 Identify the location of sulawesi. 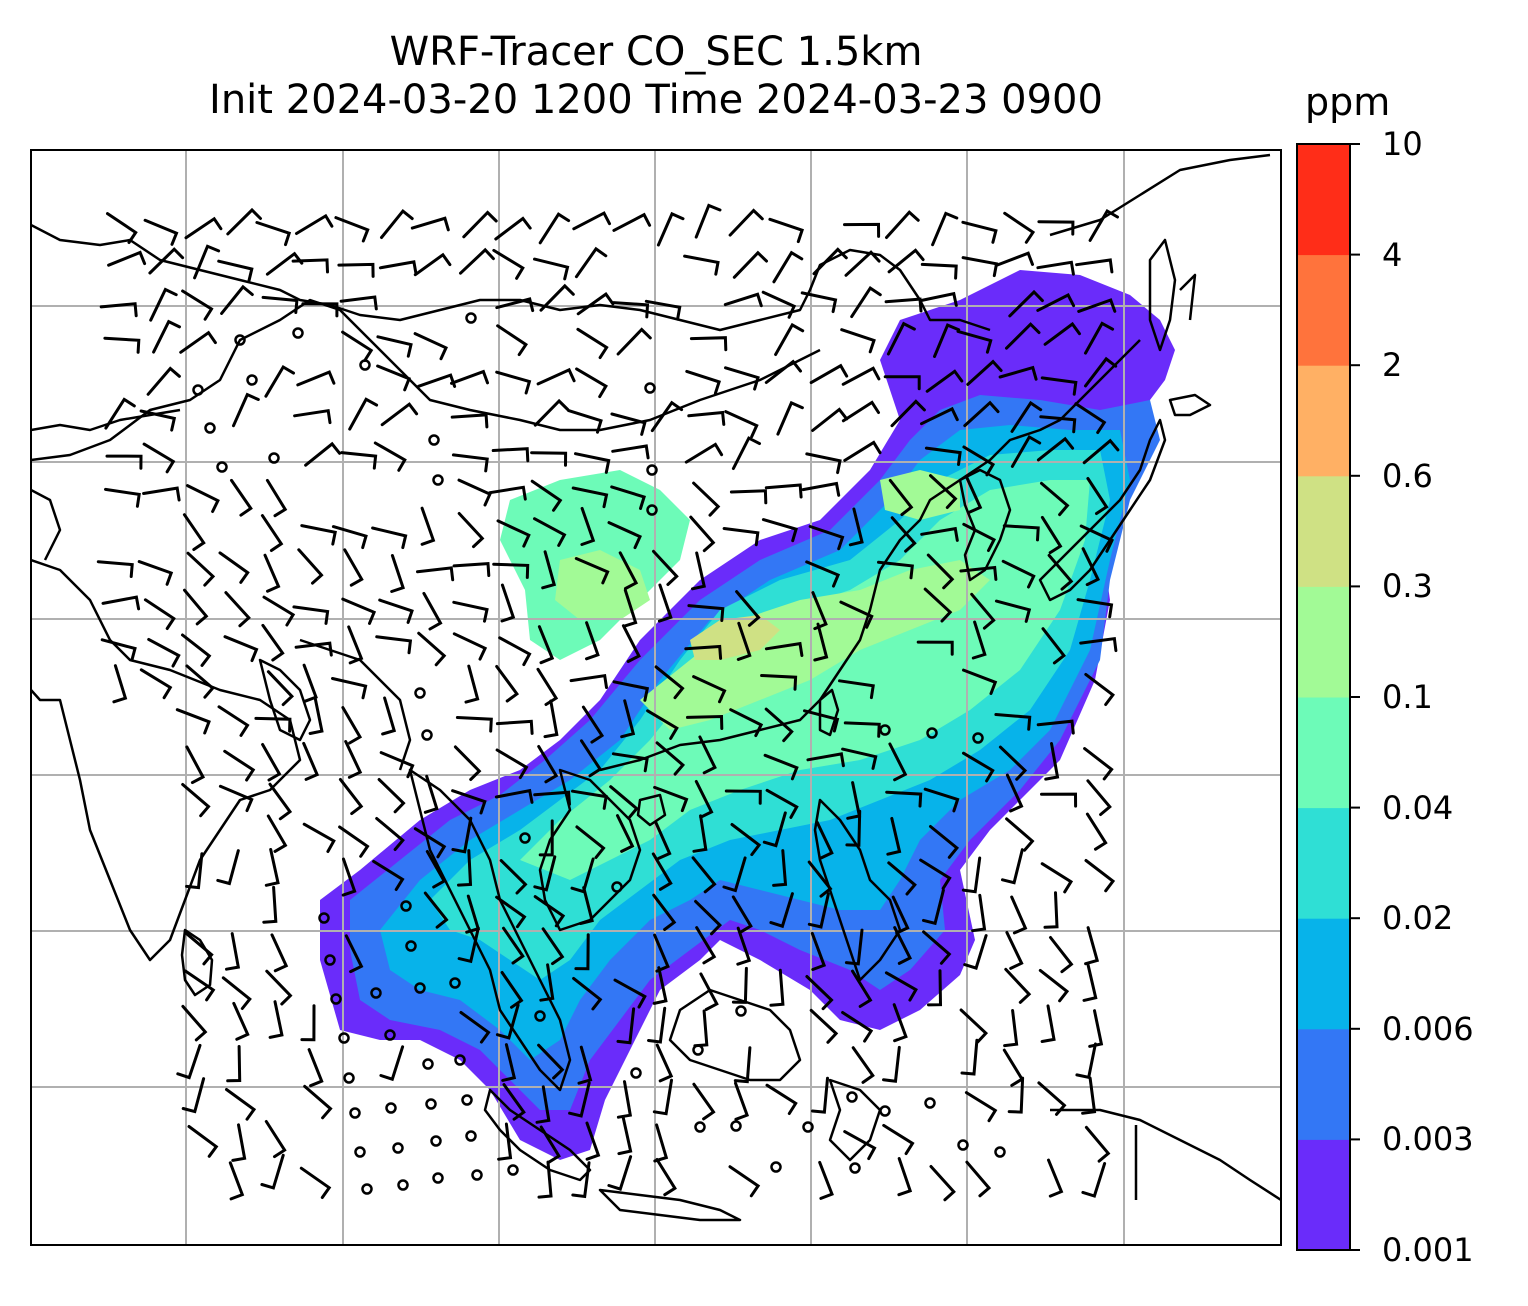
(855, 1120).